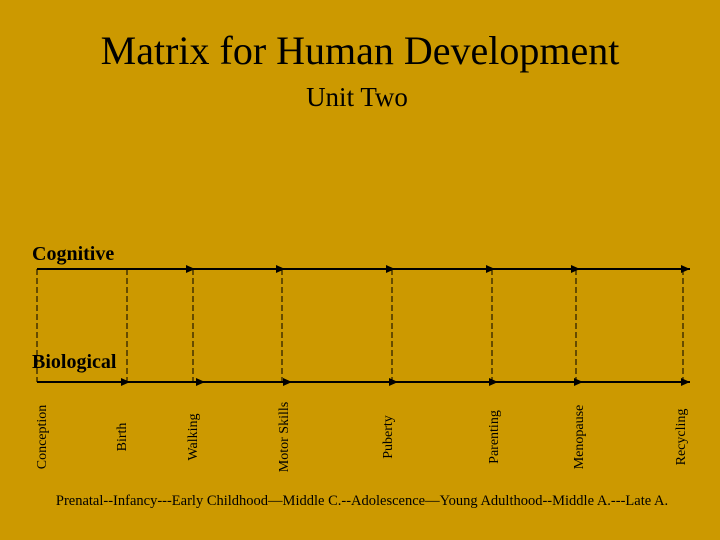 Image resolution: width=720 pixels, height=540 pixels. Describe the element at coordinates (42, 437) in the screenshot. I see `milestone-label: Conception` at that location.